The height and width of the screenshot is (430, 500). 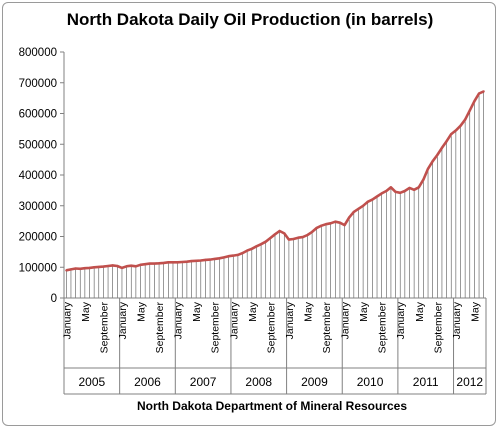 I want to click on year-label: 2010, so click(x=370, y=382).